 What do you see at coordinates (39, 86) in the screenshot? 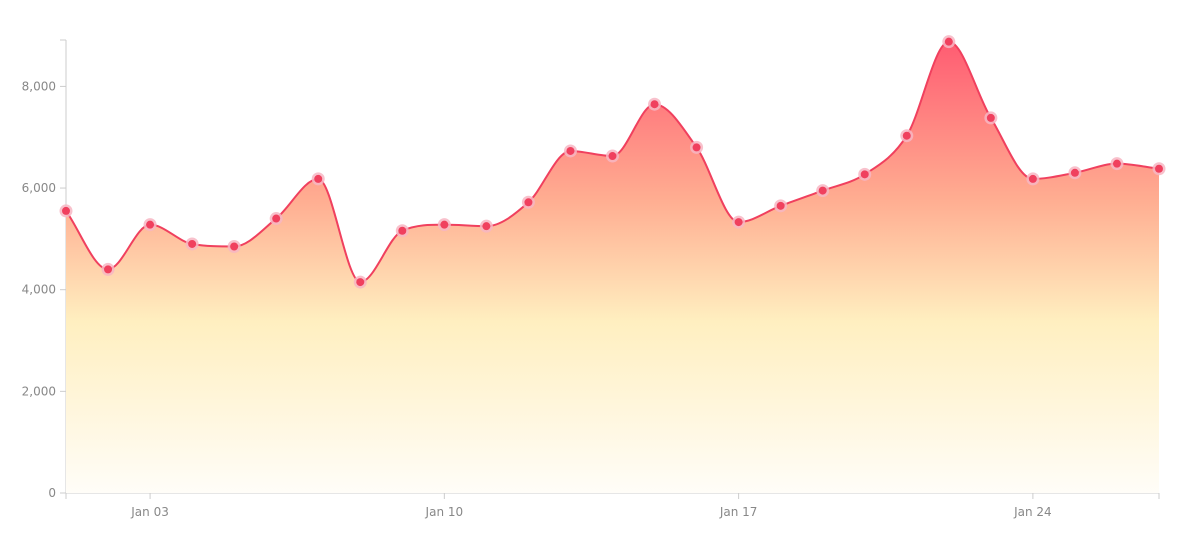
I see `y-tick-label: 8,000` at bounding box center [39, 86].